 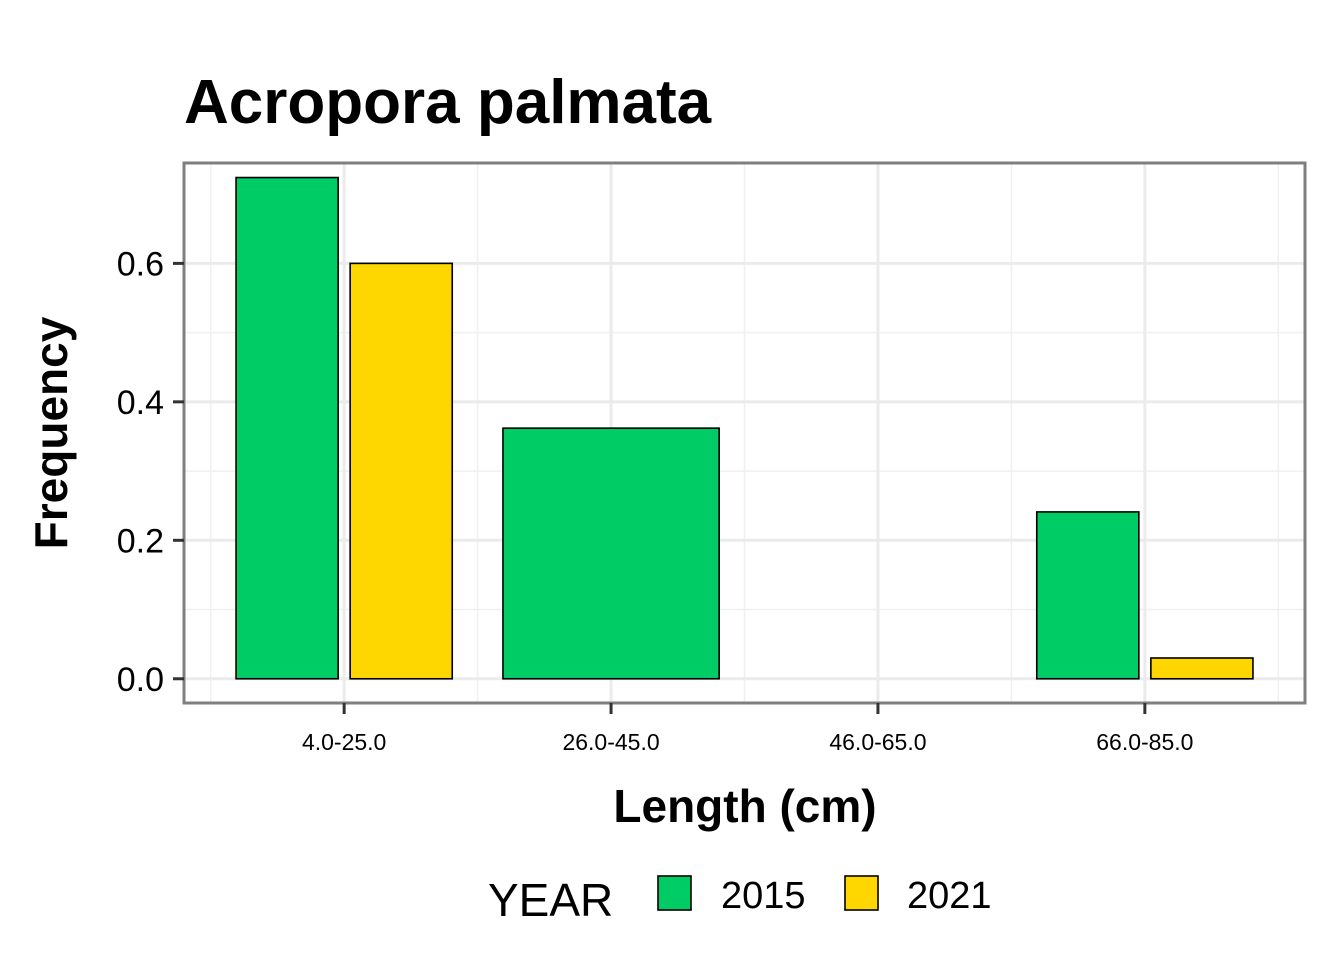 I want to click on legend-label-2021: 2021, so click(x=949, y=896).